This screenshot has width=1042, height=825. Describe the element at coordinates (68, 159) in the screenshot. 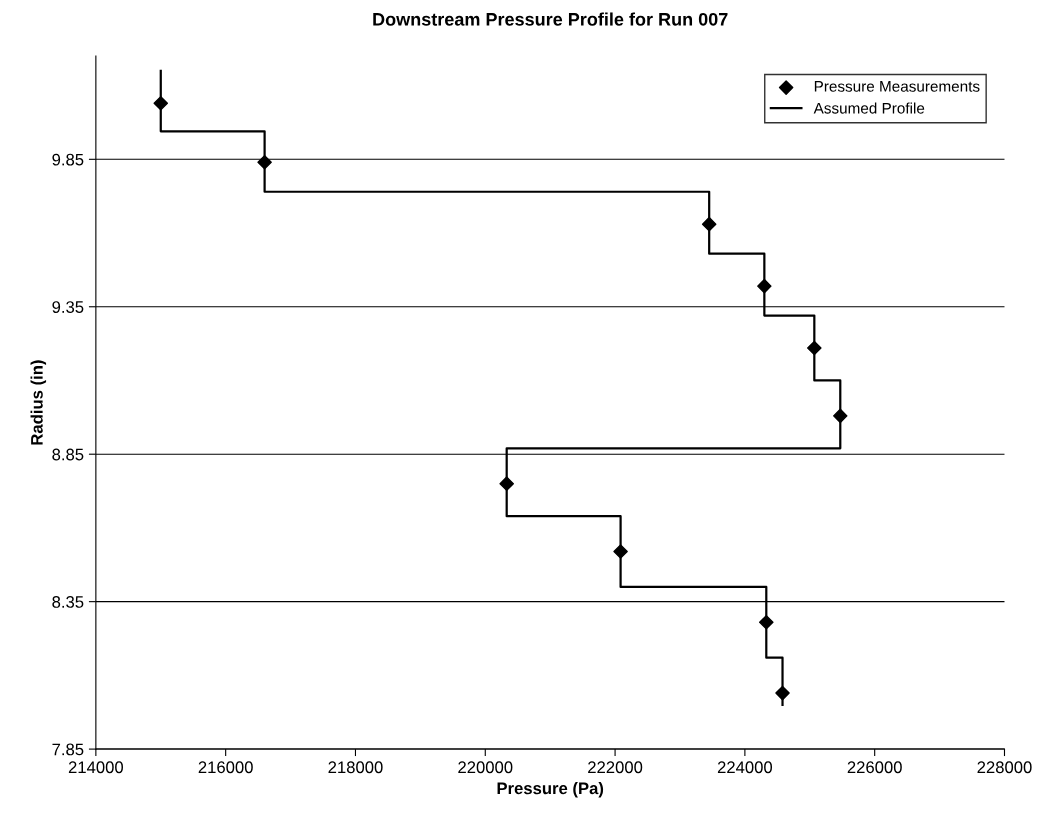

I see `y-tick-label: 9.85` at that location.